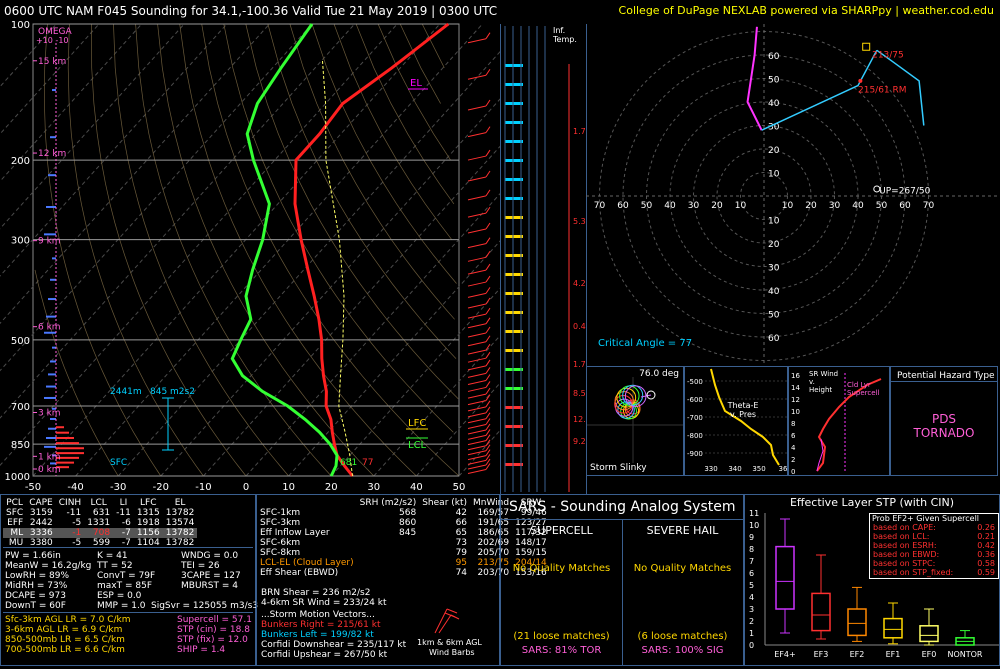 The width and height of the screenshot is (1000, 669). What do you see at coordinates (307, 563) in the screenshot?
I see `kin-cell: LCL-EL (Cloud Layer)` at bounding box center [307, 563].